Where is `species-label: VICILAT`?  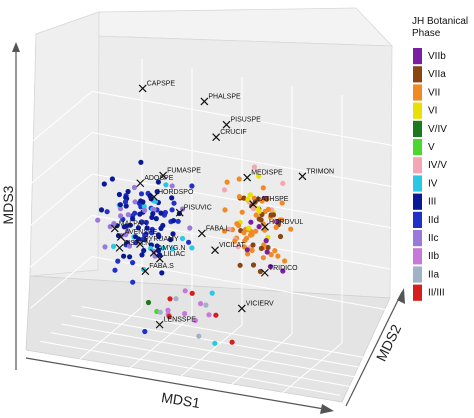
species-label: VICILAT is located at coordinates (232, 245).